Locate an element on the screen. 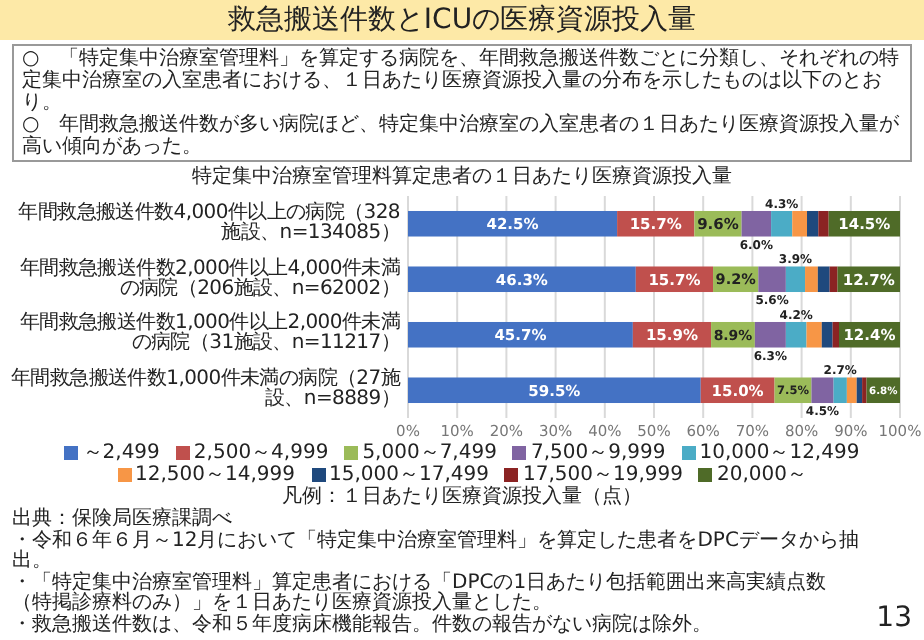 The width and height of the screenshot is (924, 640). legend-label: 7,500～9,999 is located at coordinates (598, 453).